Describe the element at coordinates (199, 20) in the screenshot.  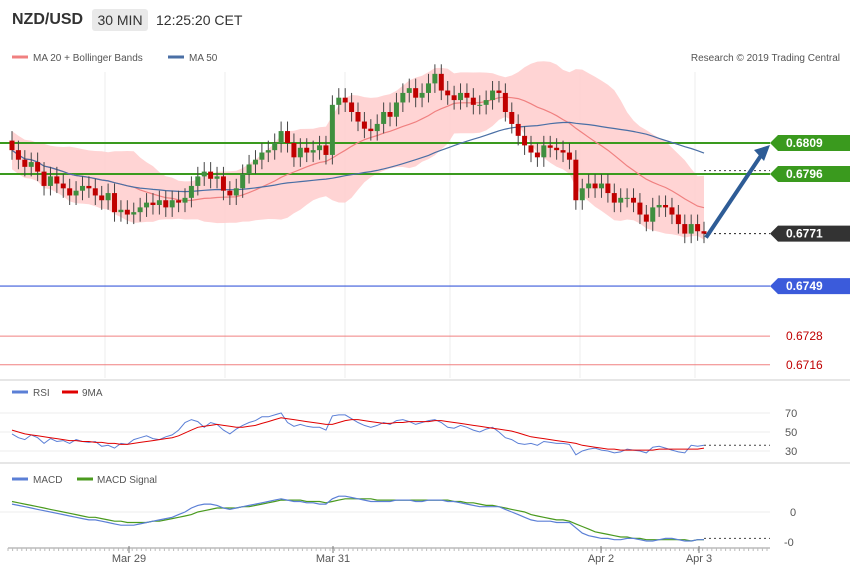
I see `time-label: 12:25:20 CET` at that location.